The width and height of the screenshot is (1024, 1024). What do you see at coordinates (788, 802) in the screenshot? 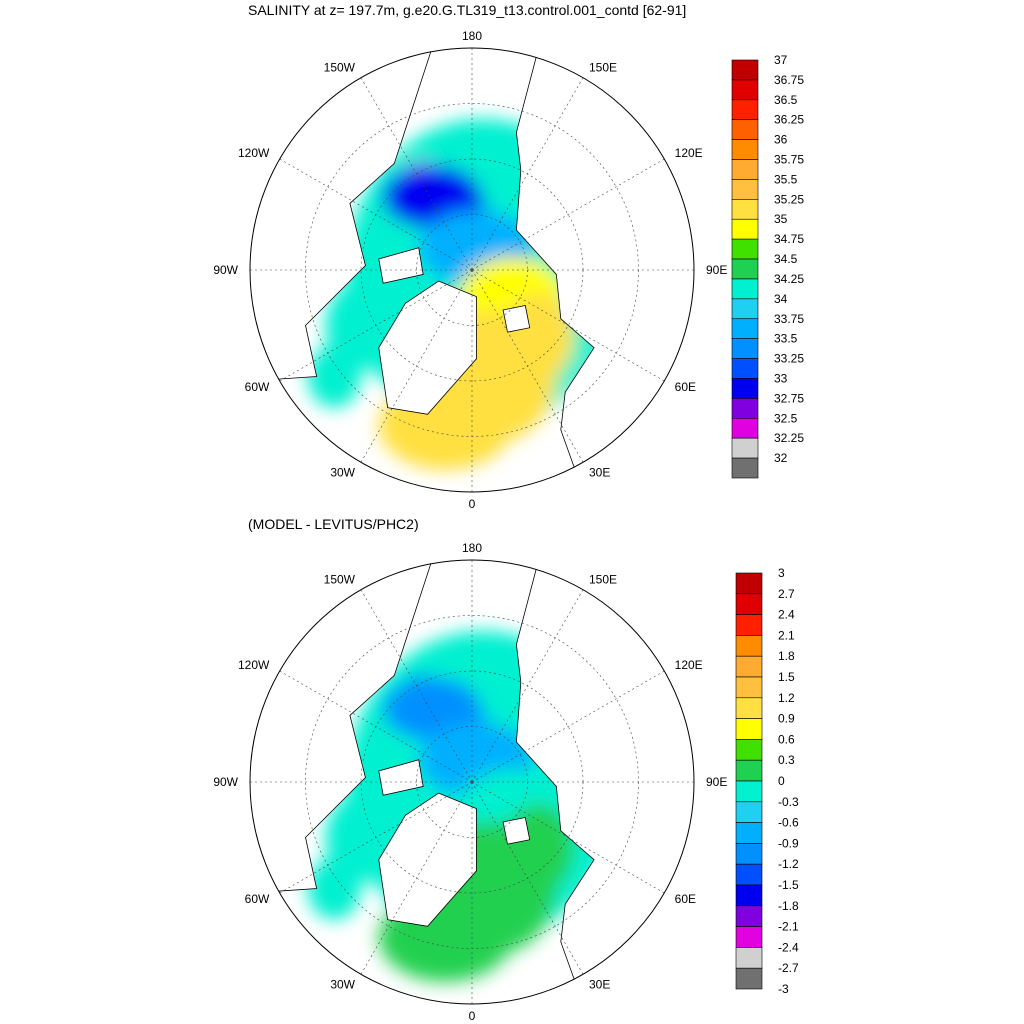
I see `colorbar-tick-label: -0.3` at bounding box center [788, 802].